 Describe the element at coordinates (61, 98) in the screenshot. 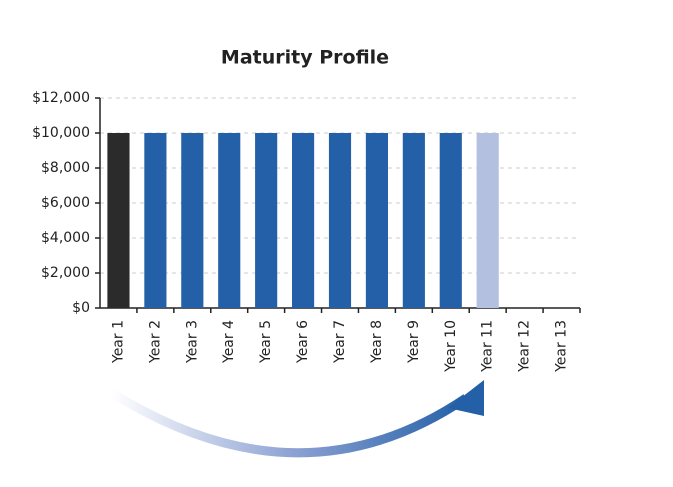

I see `y-tick-label: $12,000` at that location.